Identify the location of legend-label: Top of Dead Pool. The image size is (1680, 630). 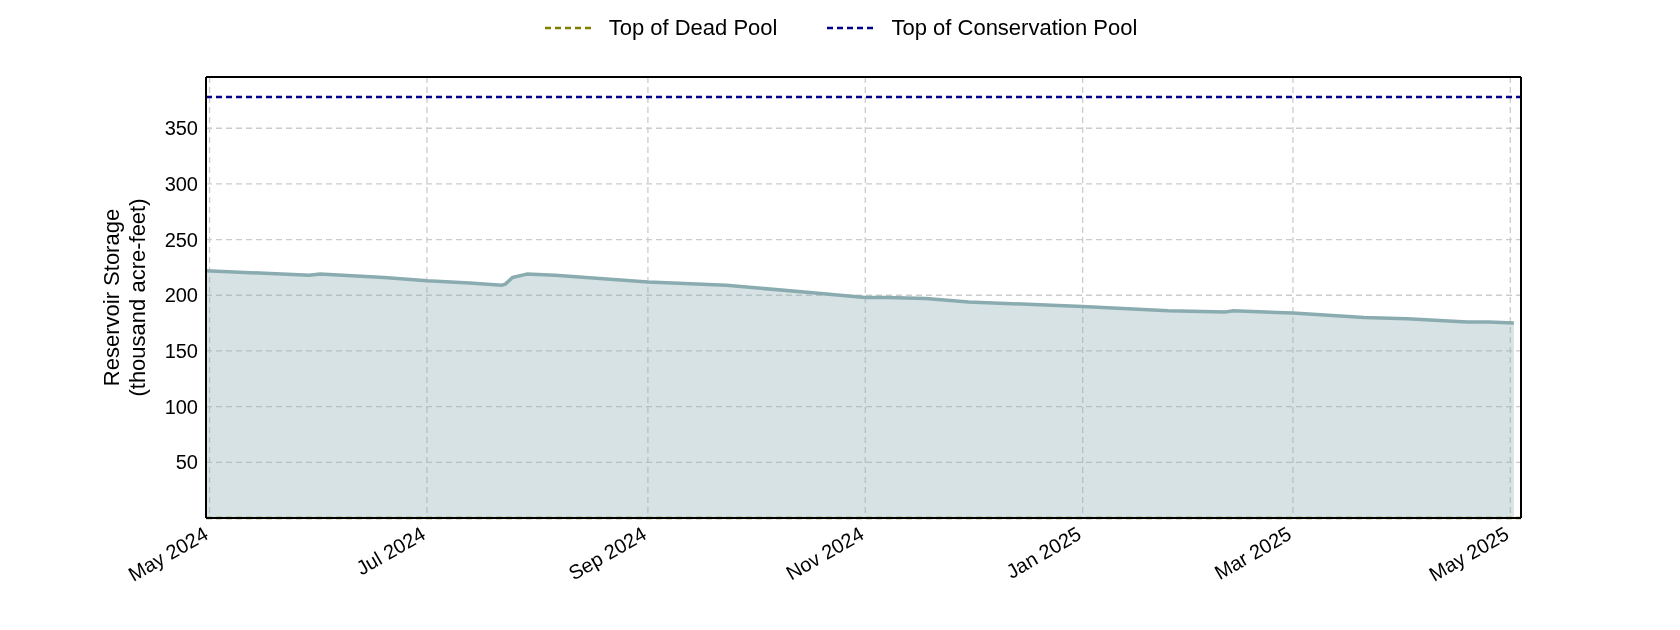
(693, 28).